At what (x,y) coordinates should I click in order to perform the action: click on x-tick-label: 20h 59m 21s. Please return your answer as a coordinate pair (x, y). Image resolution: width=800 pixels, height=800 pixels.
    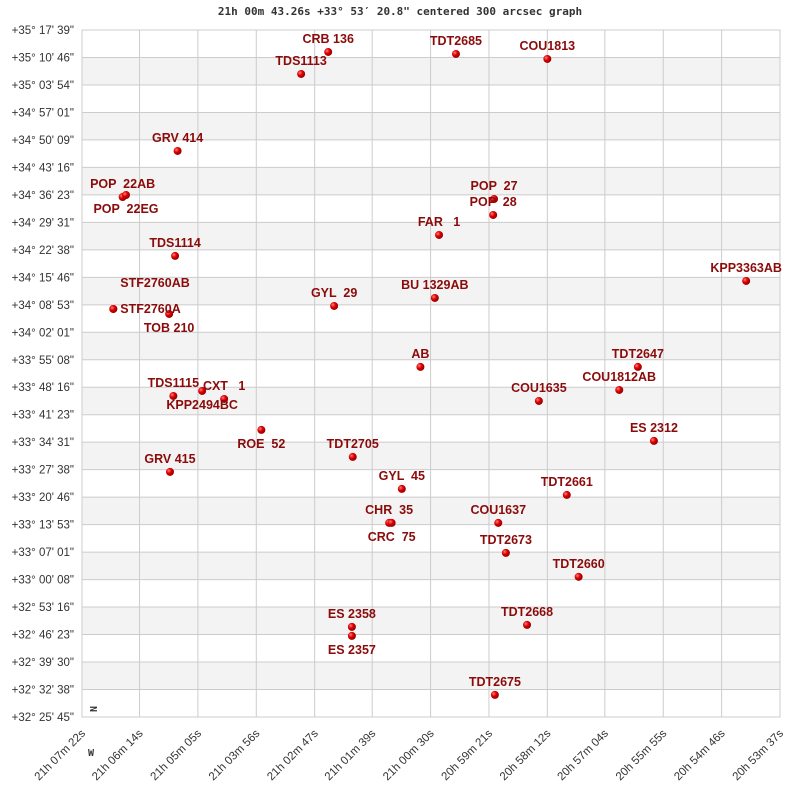
    Looking at the image, I should click on (468, 755).